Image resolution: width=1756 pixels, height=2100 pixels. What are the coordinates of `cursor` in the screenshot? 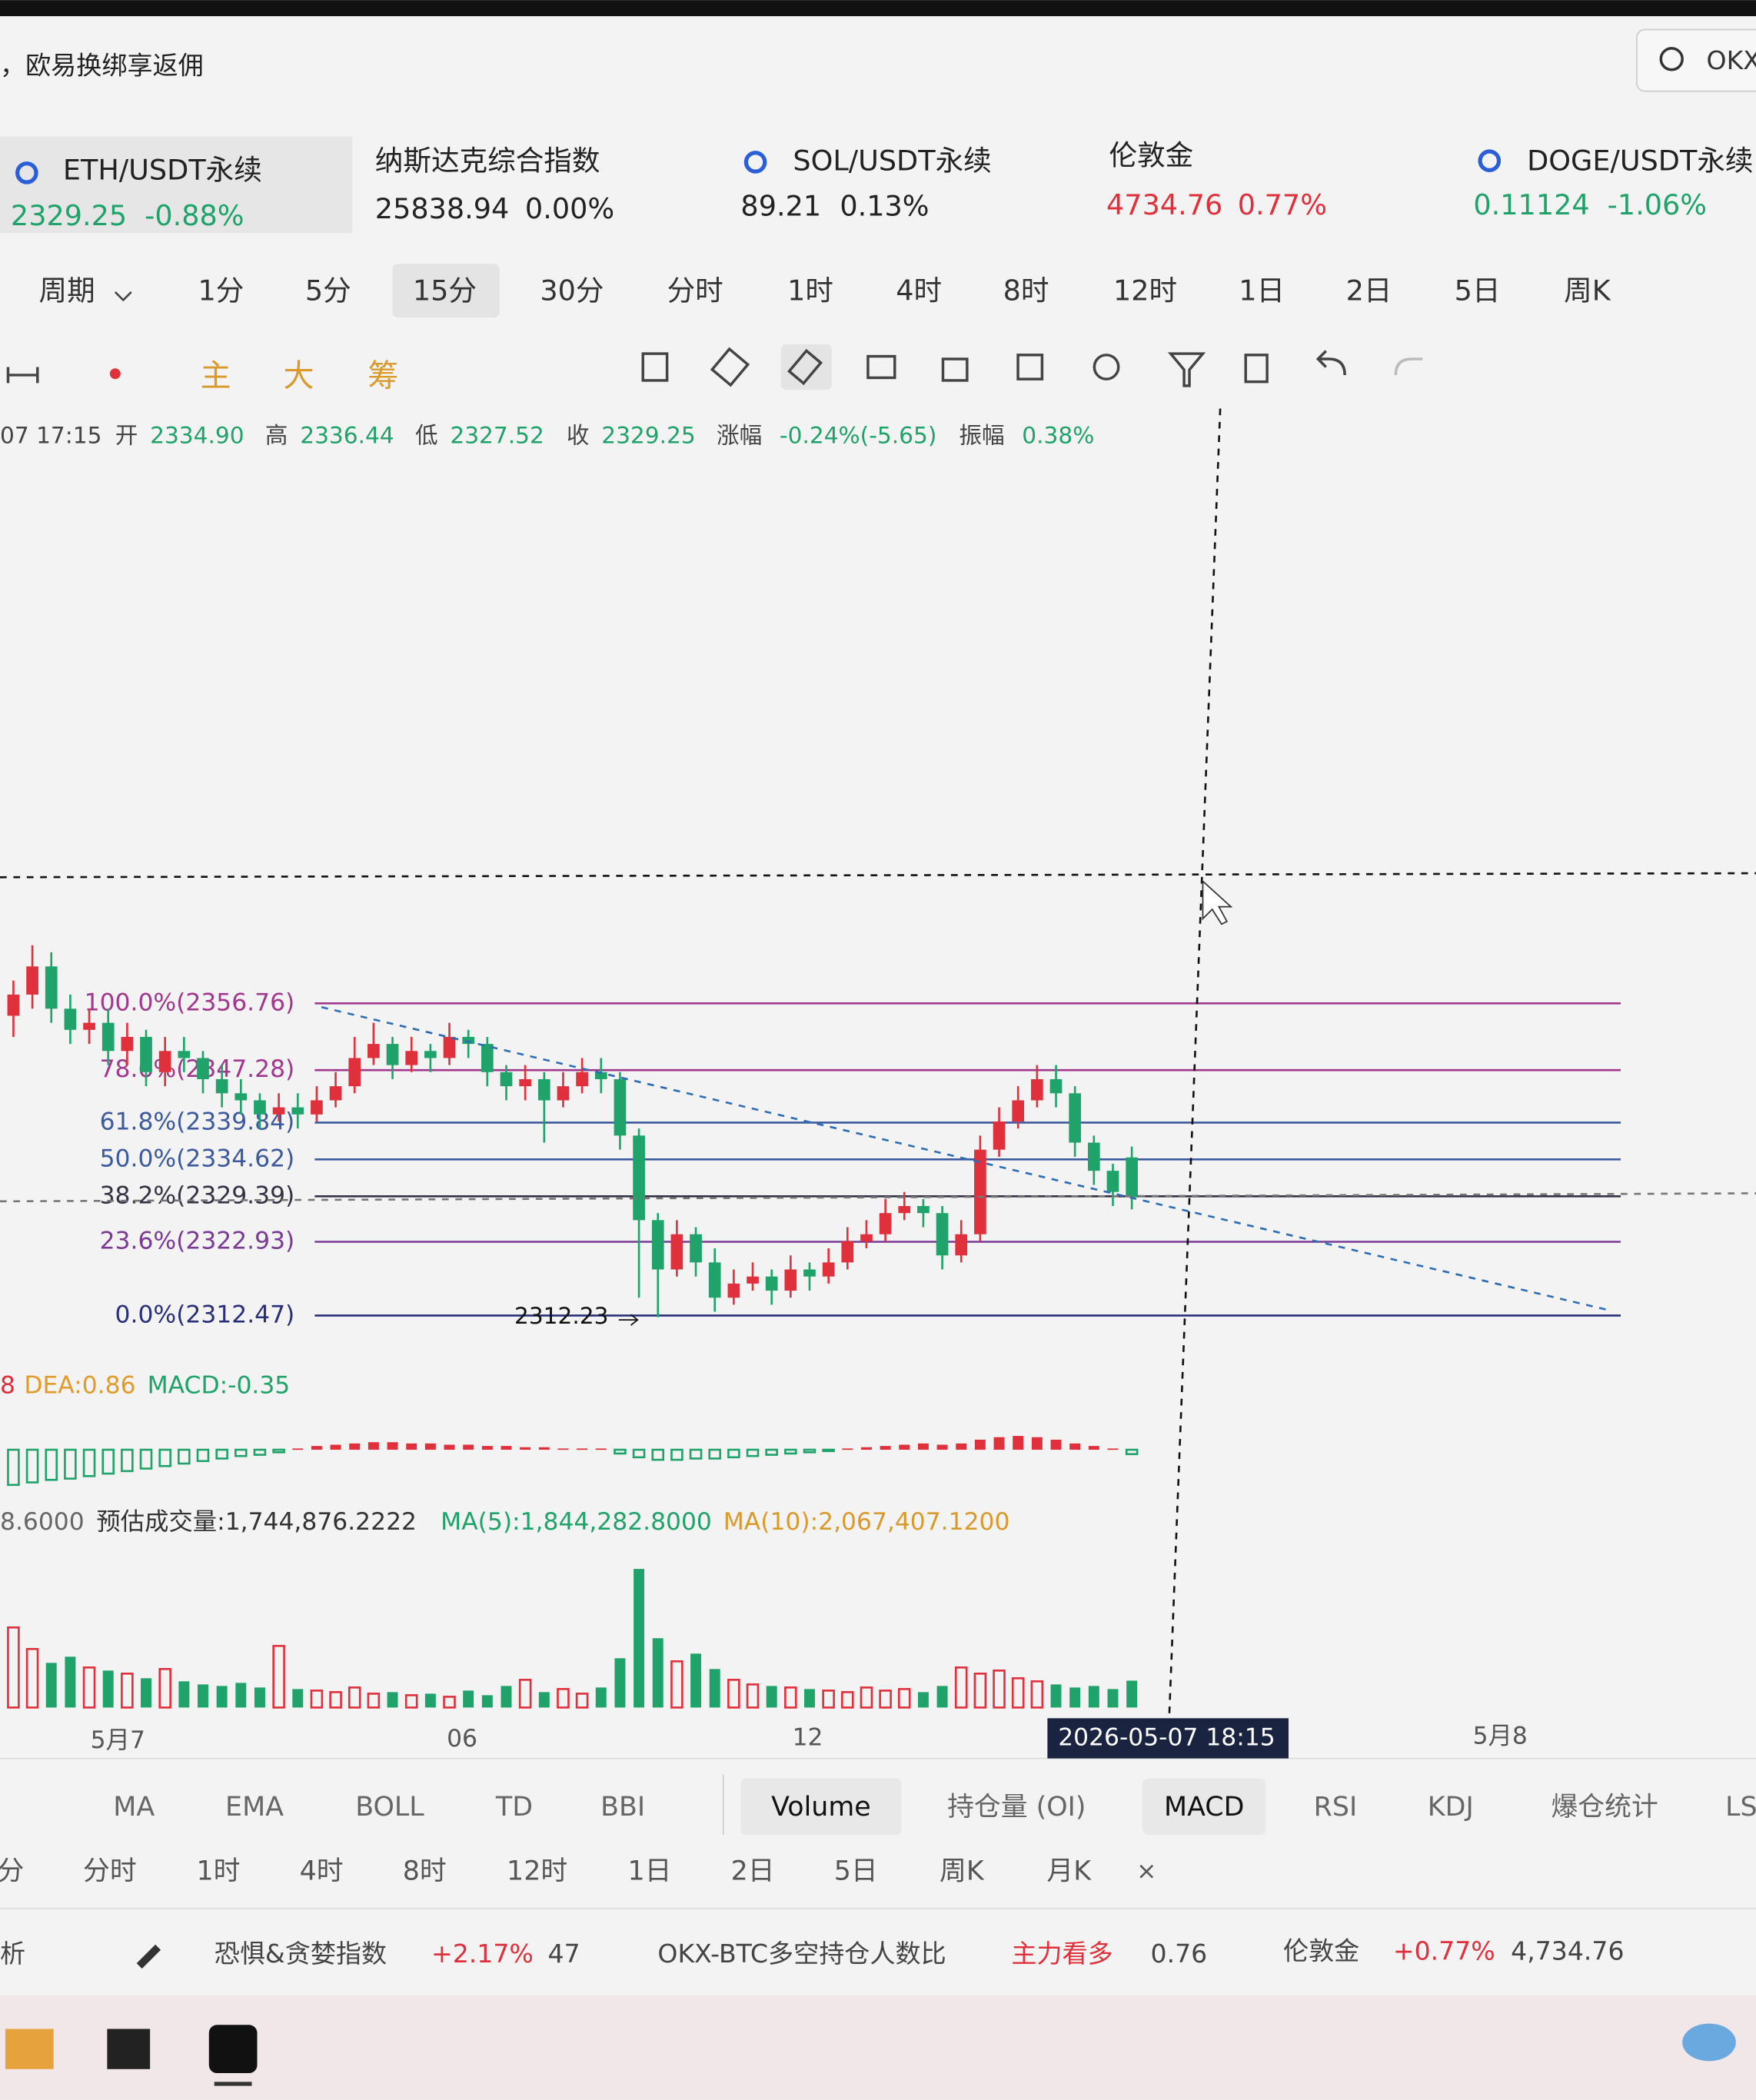 It's located at (1217, 902).